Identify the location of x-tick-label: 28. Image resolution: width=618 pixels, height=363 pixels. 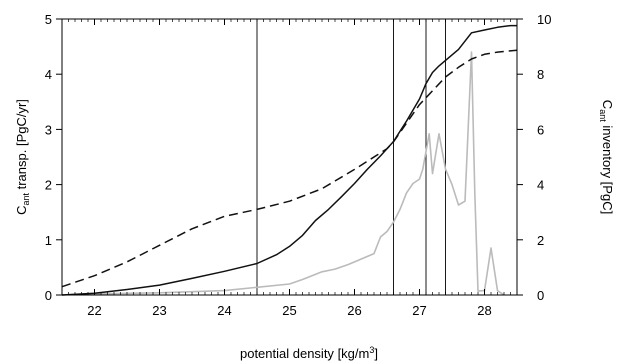
(484, 310).